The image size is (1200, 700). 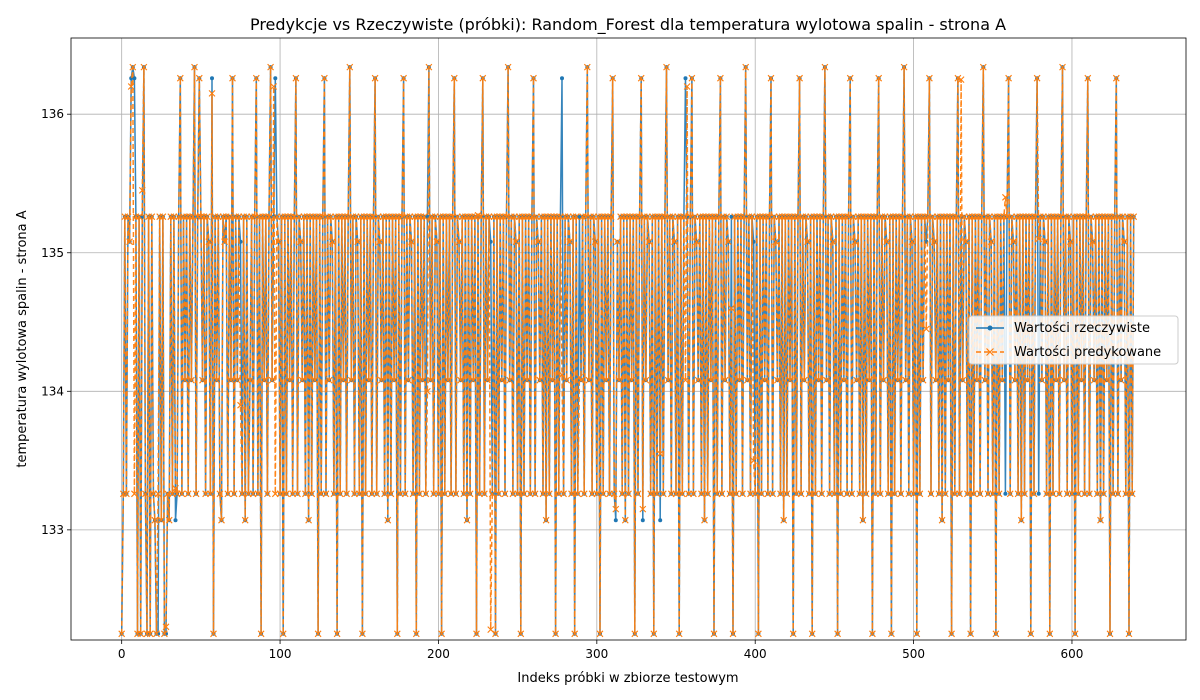 What do you see at coordinates (52, 391) in the screenshot?
I see `y-tick-label: 134` at bounding box center [52, 391].